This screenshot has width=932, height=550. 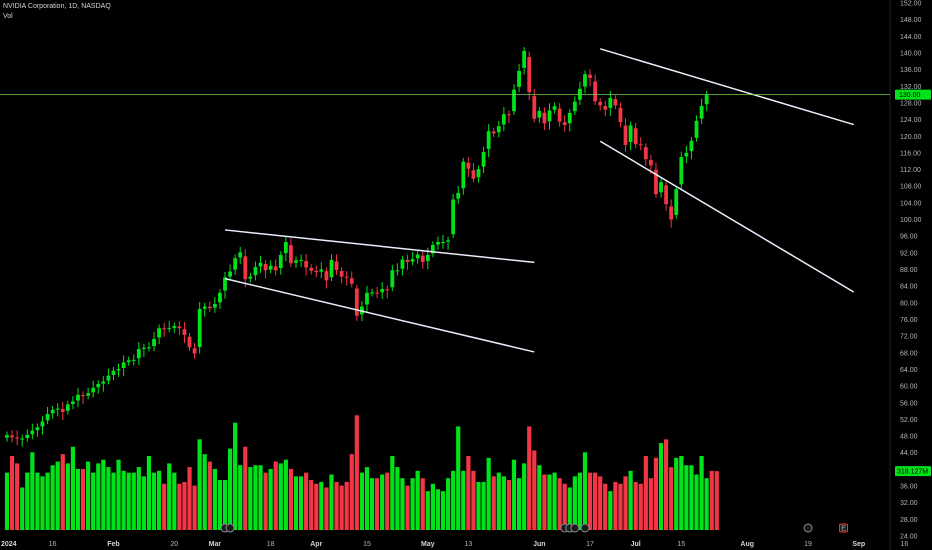 What do you see at coordinates (575, 528) in the screenshot?
I see `split-icon` at bounding box center [575, 528].